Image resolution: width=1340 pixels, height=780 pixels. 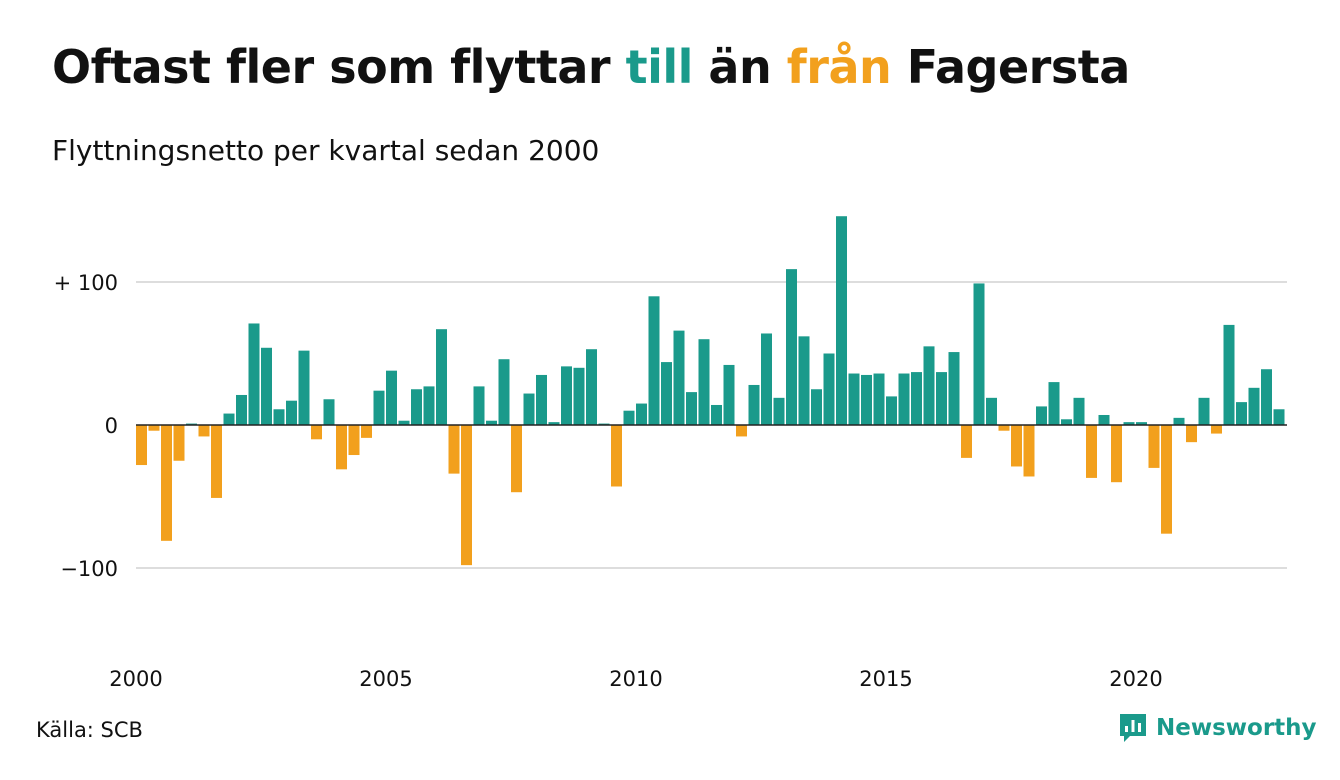 I want to click on x-tick-label: 2005, so click(x=385, y=679).